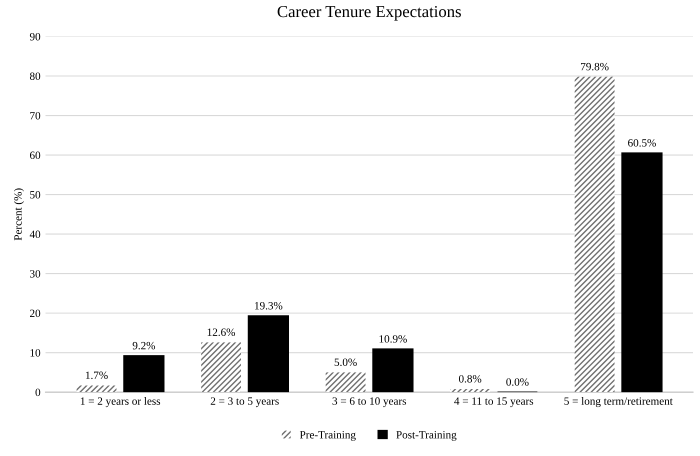 The image size is (700, 456). Describe the element at coordinates (222, 332) in the screenshot. I see `data-label: 12.6%` at that location.